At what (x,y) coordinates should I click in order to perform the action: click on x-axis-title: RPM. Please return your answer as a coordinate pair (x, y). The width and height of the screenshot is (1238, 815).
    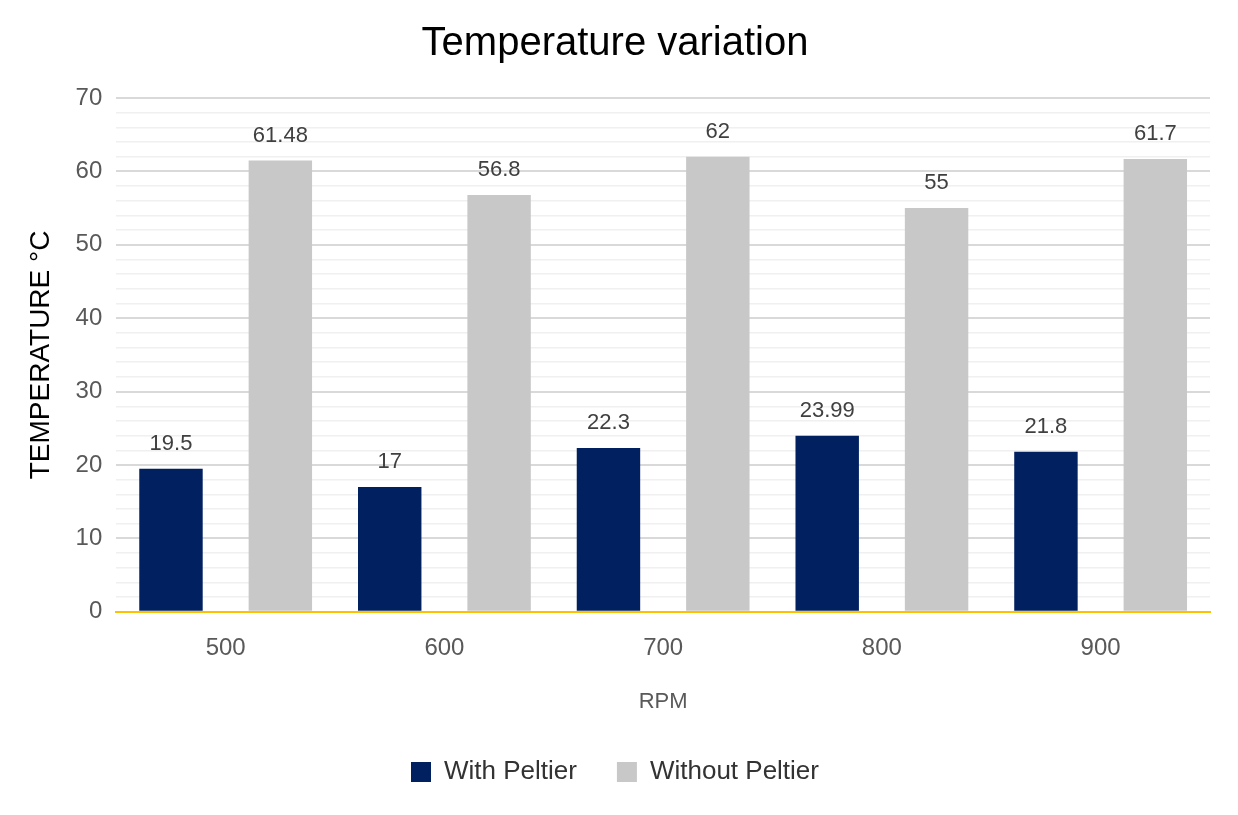
    Looking at the image, I should click on (663, 700).